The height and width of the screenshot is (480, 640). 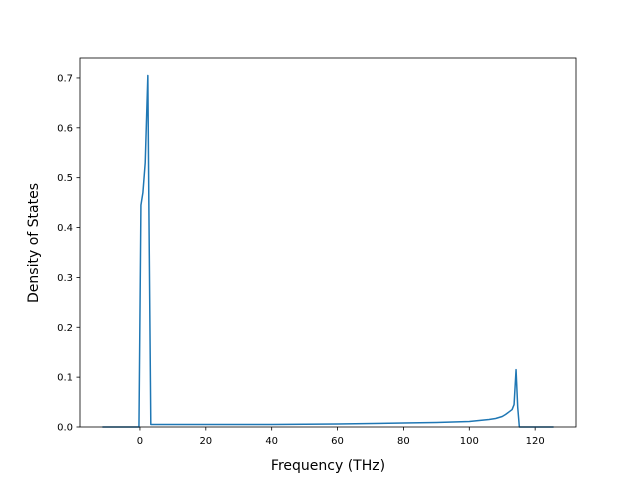 What do you see at coordinates (65, 278) in the screenshot?
I see `y-tick-label: 0.3` at bounding box center [65, 278].